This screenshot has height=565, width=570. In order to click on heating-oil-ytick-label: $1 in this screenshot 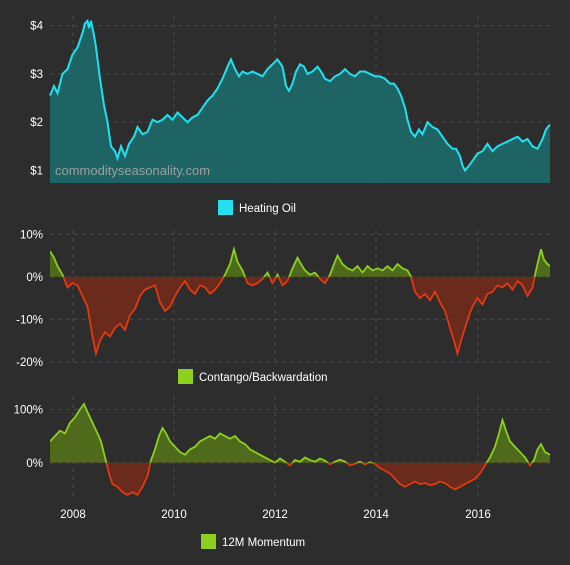, I will do `click(36, 171)`.